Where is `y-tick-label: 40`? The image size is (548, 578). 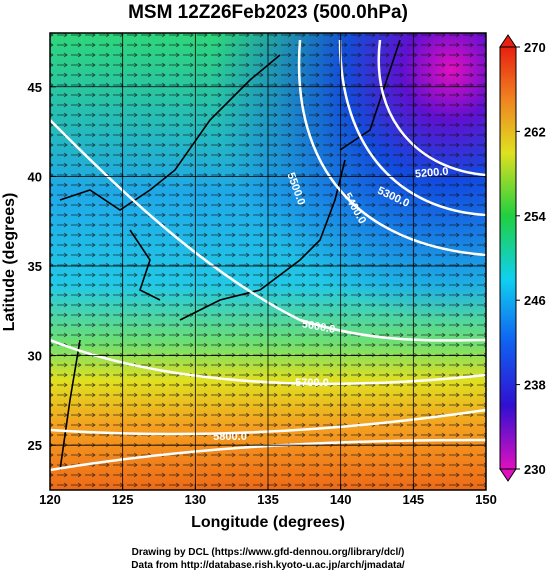 y-tick-label: 40 is located at coordinates (35, 176).